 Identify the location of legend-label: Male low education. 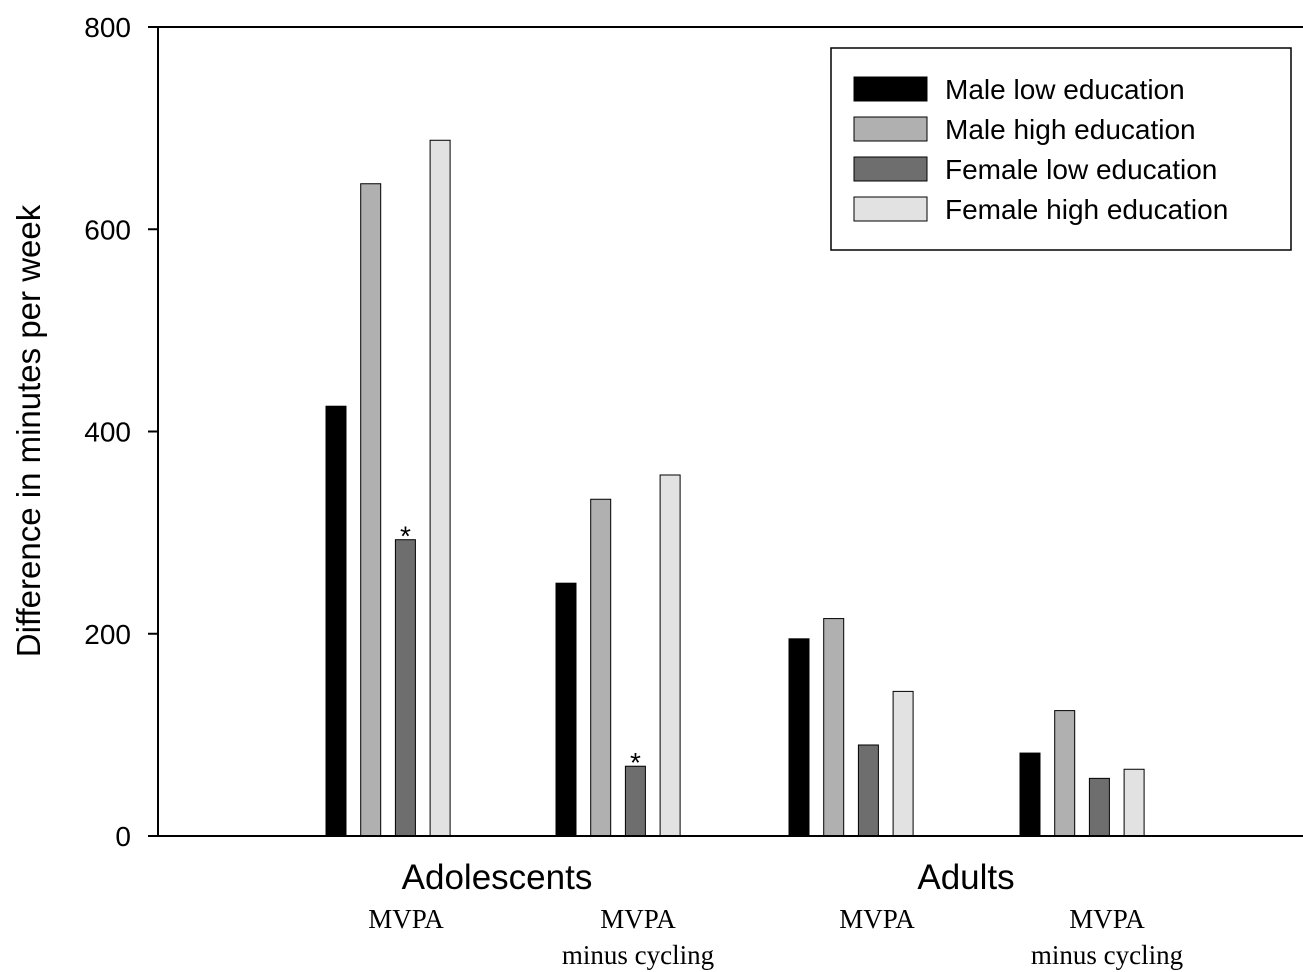
(1065, 89).